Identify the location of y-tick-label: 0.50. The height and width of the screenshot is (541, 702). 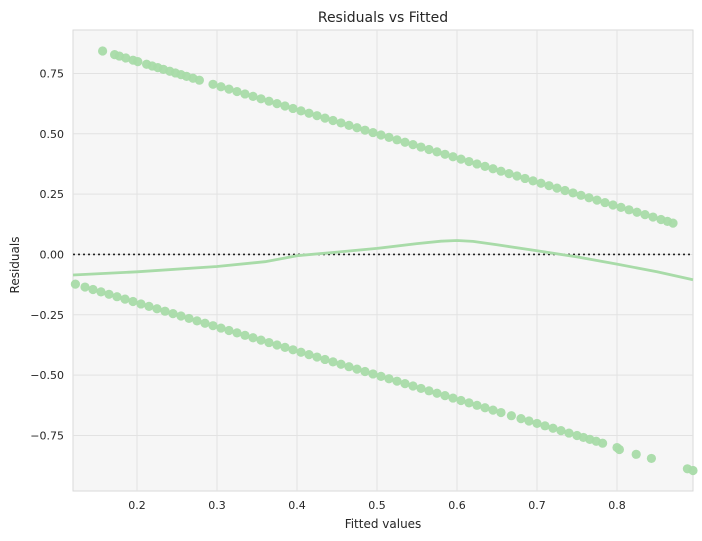
(52, 134).